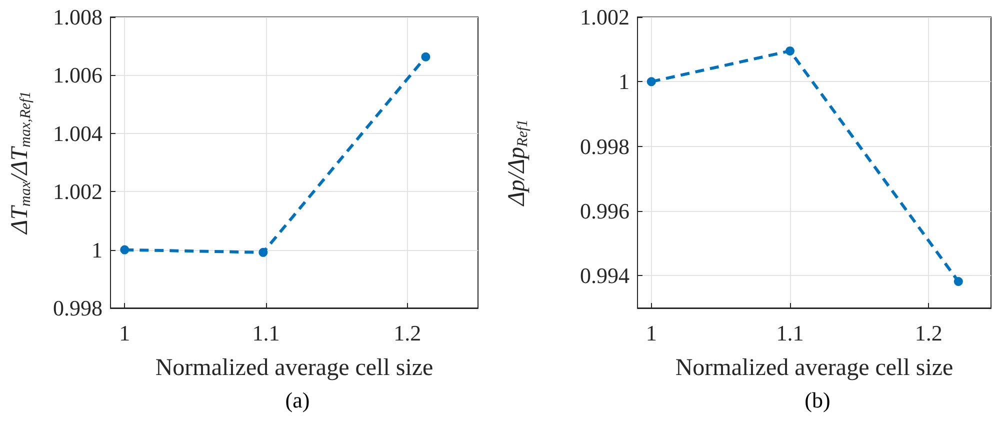 The height and width of the screenshot is (424, 995). Describe the element at coordinates (297, 400) in the screenshot. I see `text: (a)` at that location.